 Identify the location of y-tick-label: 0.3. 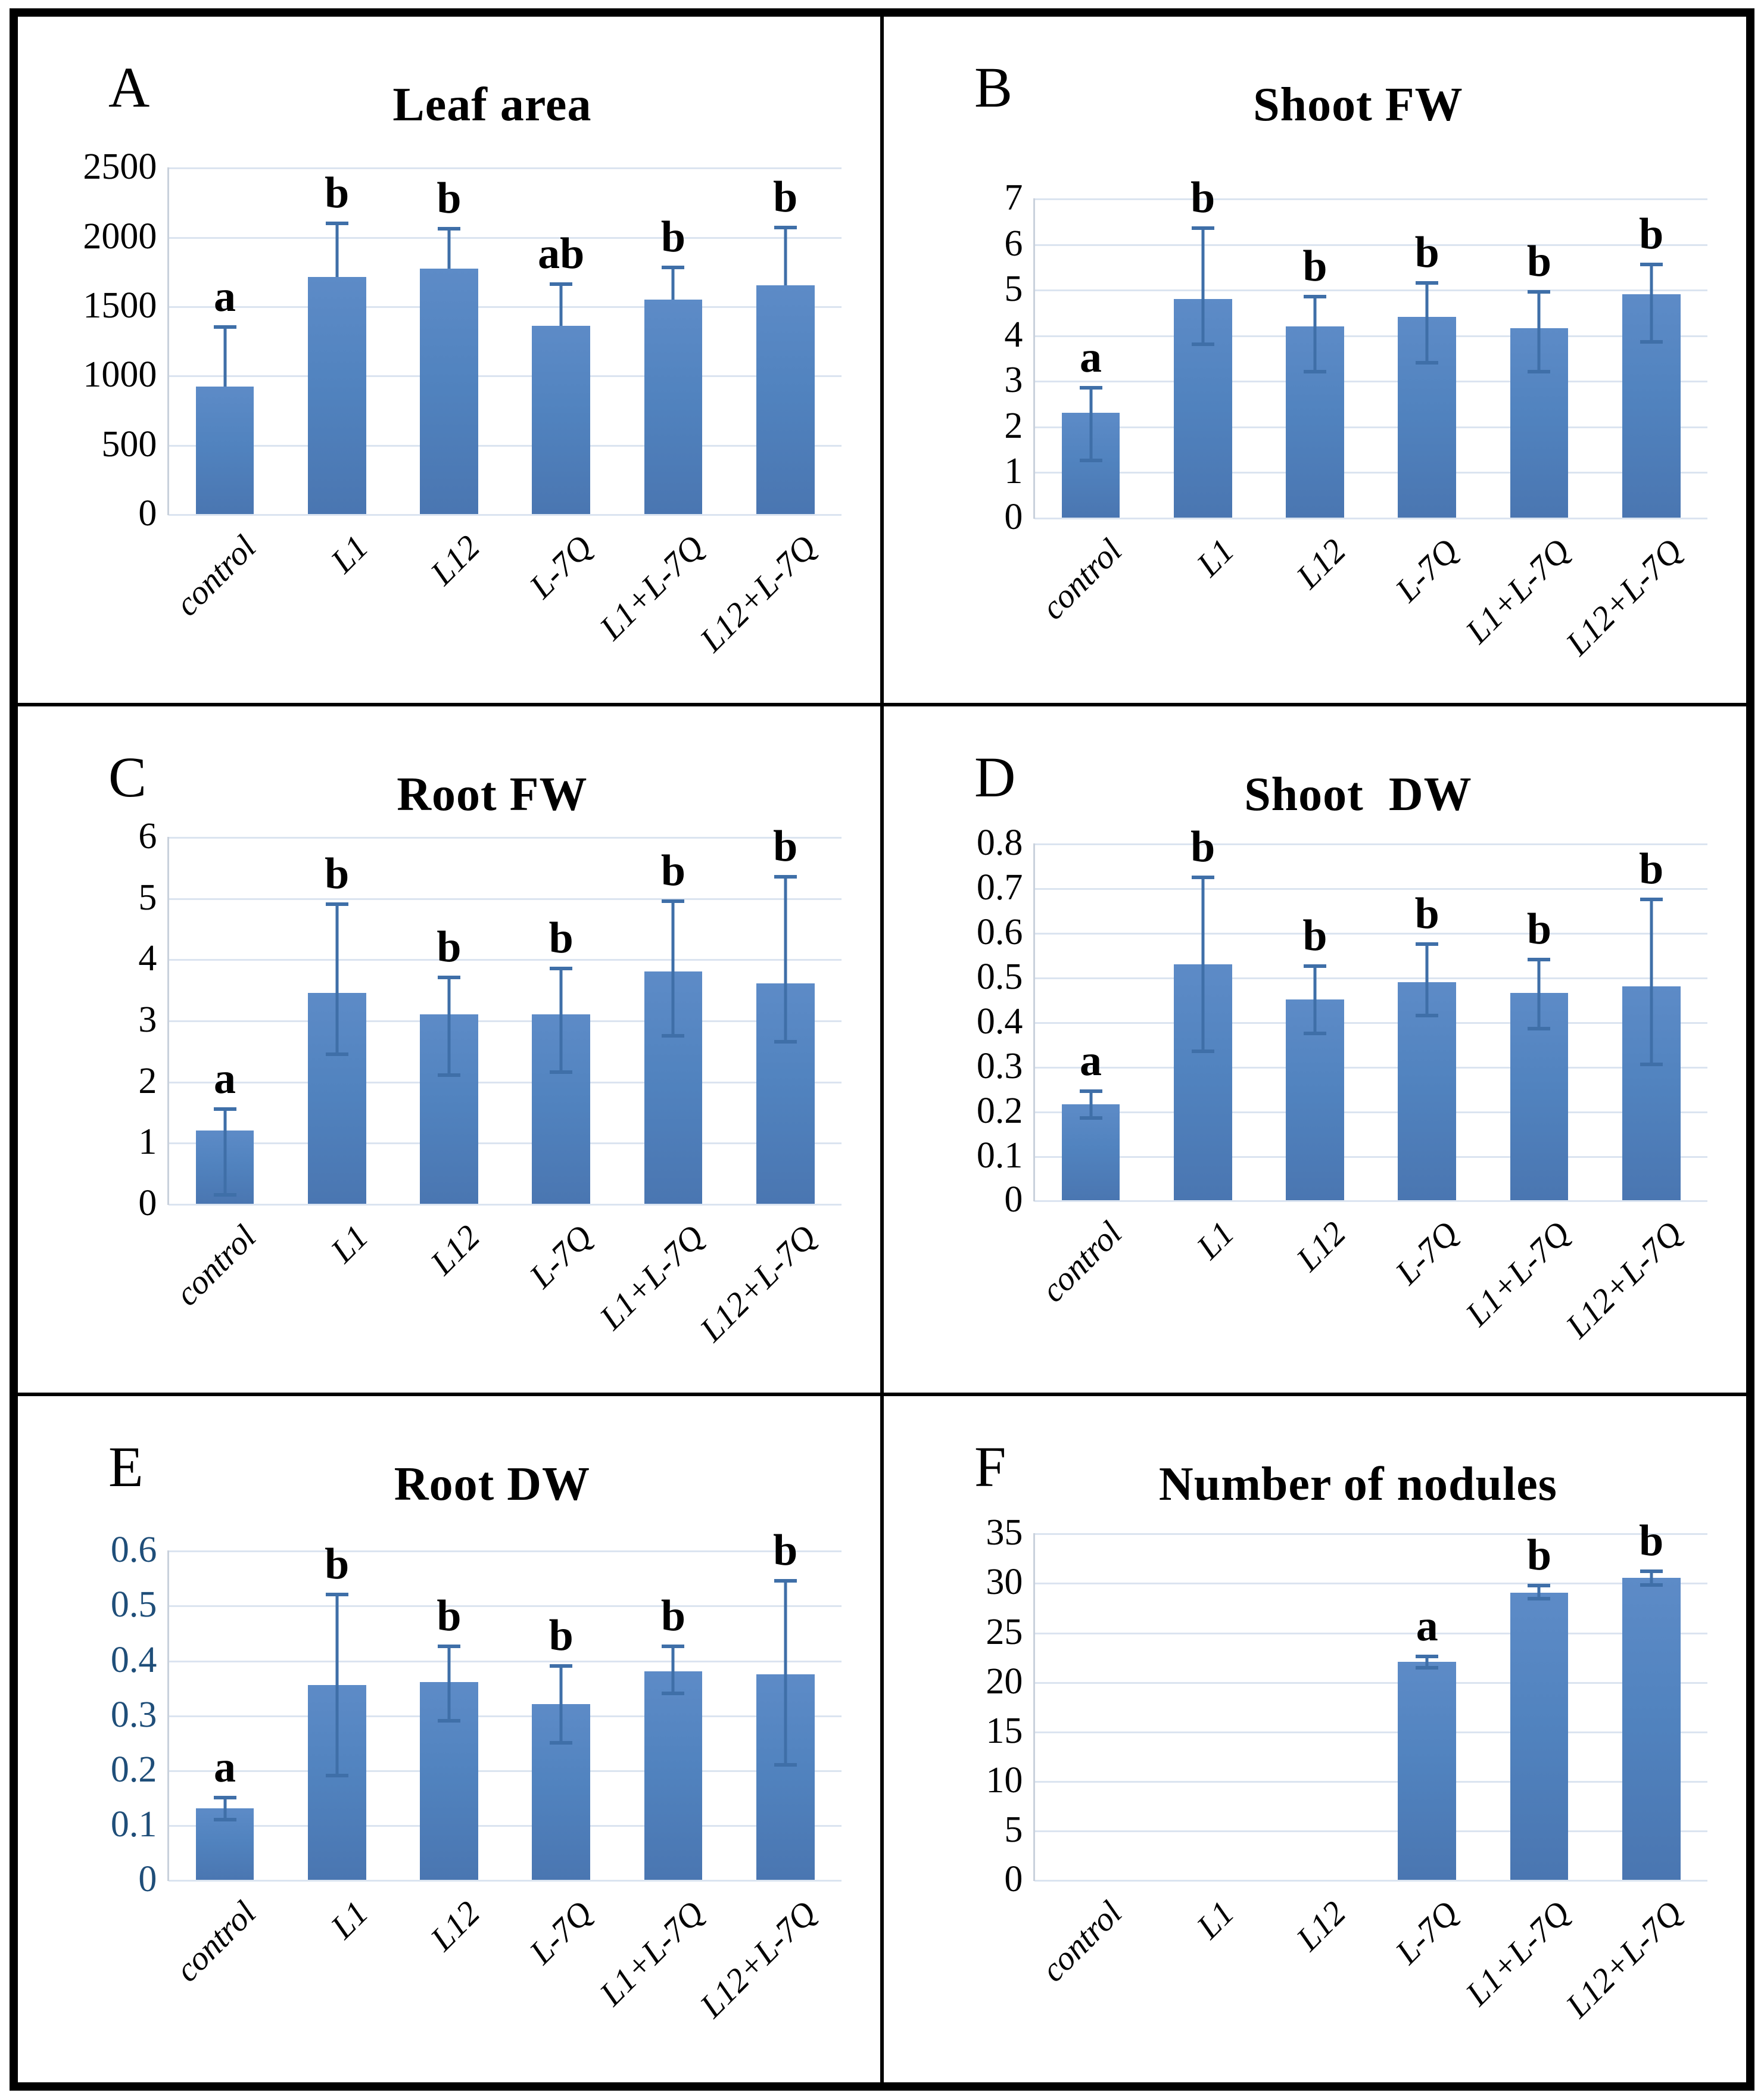
(999, 1065).